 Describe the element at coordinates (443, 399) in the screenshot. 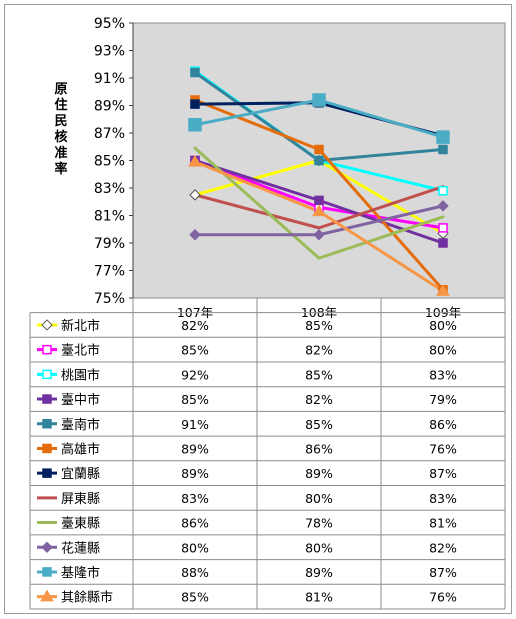

I see `table-value-cell: 79%` at that location.